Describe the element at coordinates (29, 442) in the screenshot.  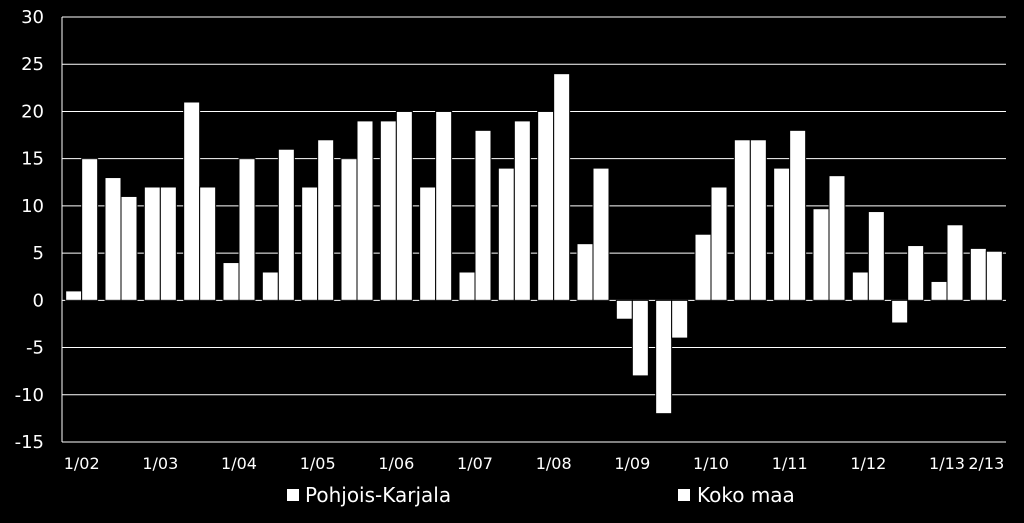
I see `y-tick-label: -15` at that location.